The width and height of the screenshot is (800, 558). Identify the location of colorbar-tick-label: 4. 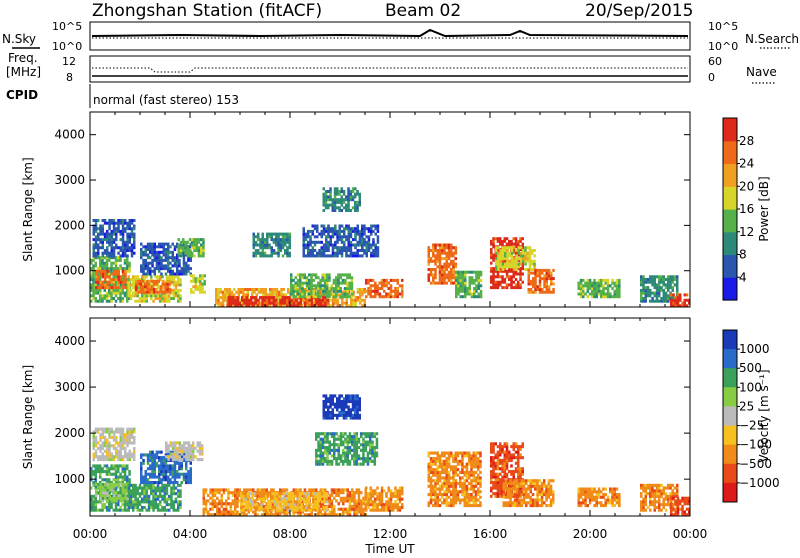
(743, 277).